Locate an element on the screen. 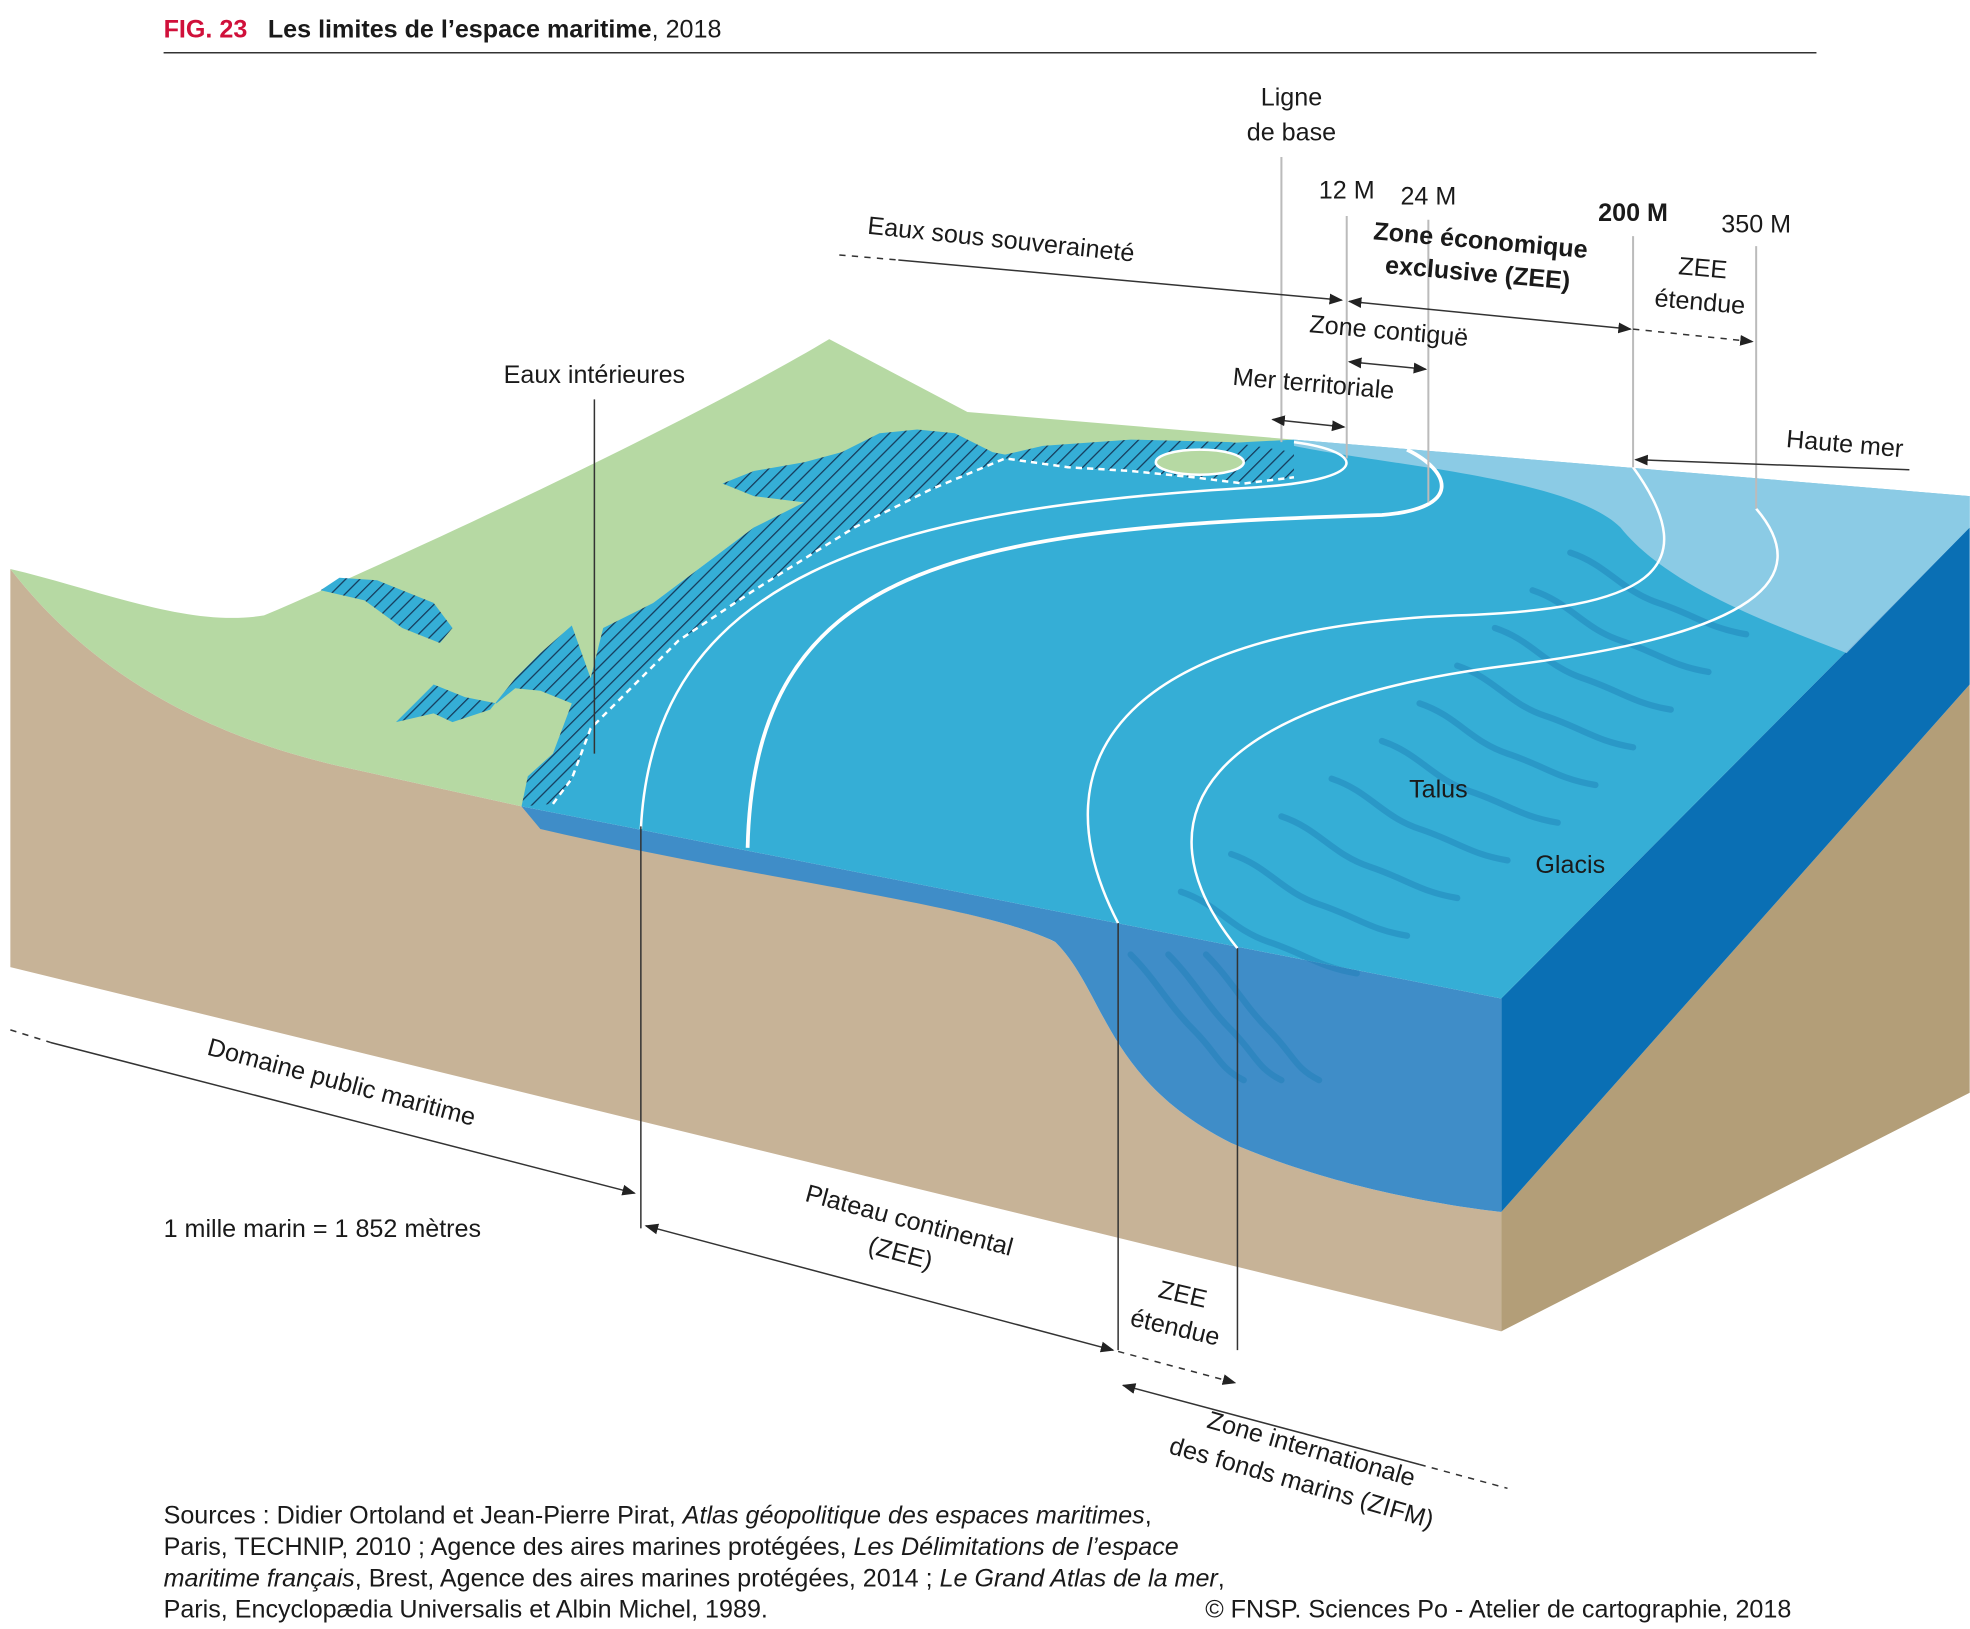 Image resolution: width=1970 pixels, height=1629 pixels. label-24m: 24 M is located at coordinates (1428, 197).